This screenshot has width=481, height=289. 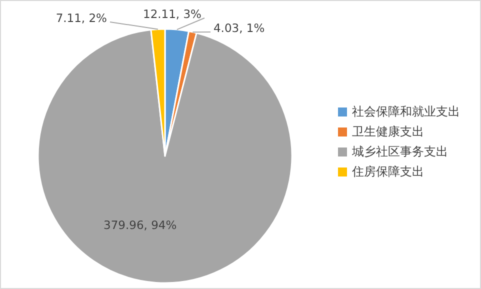 I want to click on legend-label: 住房保障支出, so click(x=387, y=171).